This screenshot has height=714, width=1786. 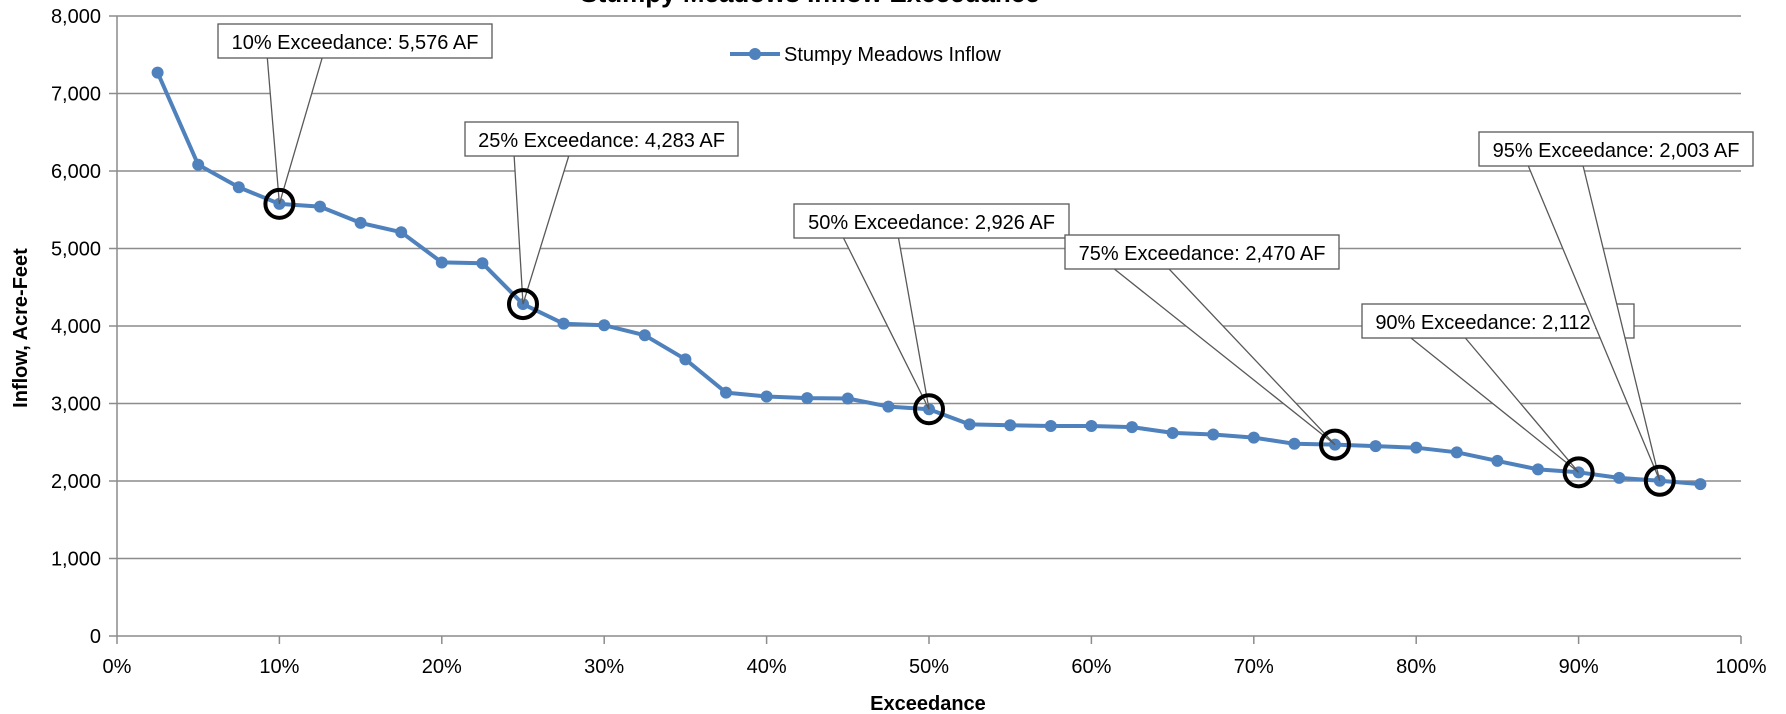 What do you see at coordinates (928, 703) in the screenshot?
I see `x-axis-title: Exceedance` at bounding box center [928, 703].